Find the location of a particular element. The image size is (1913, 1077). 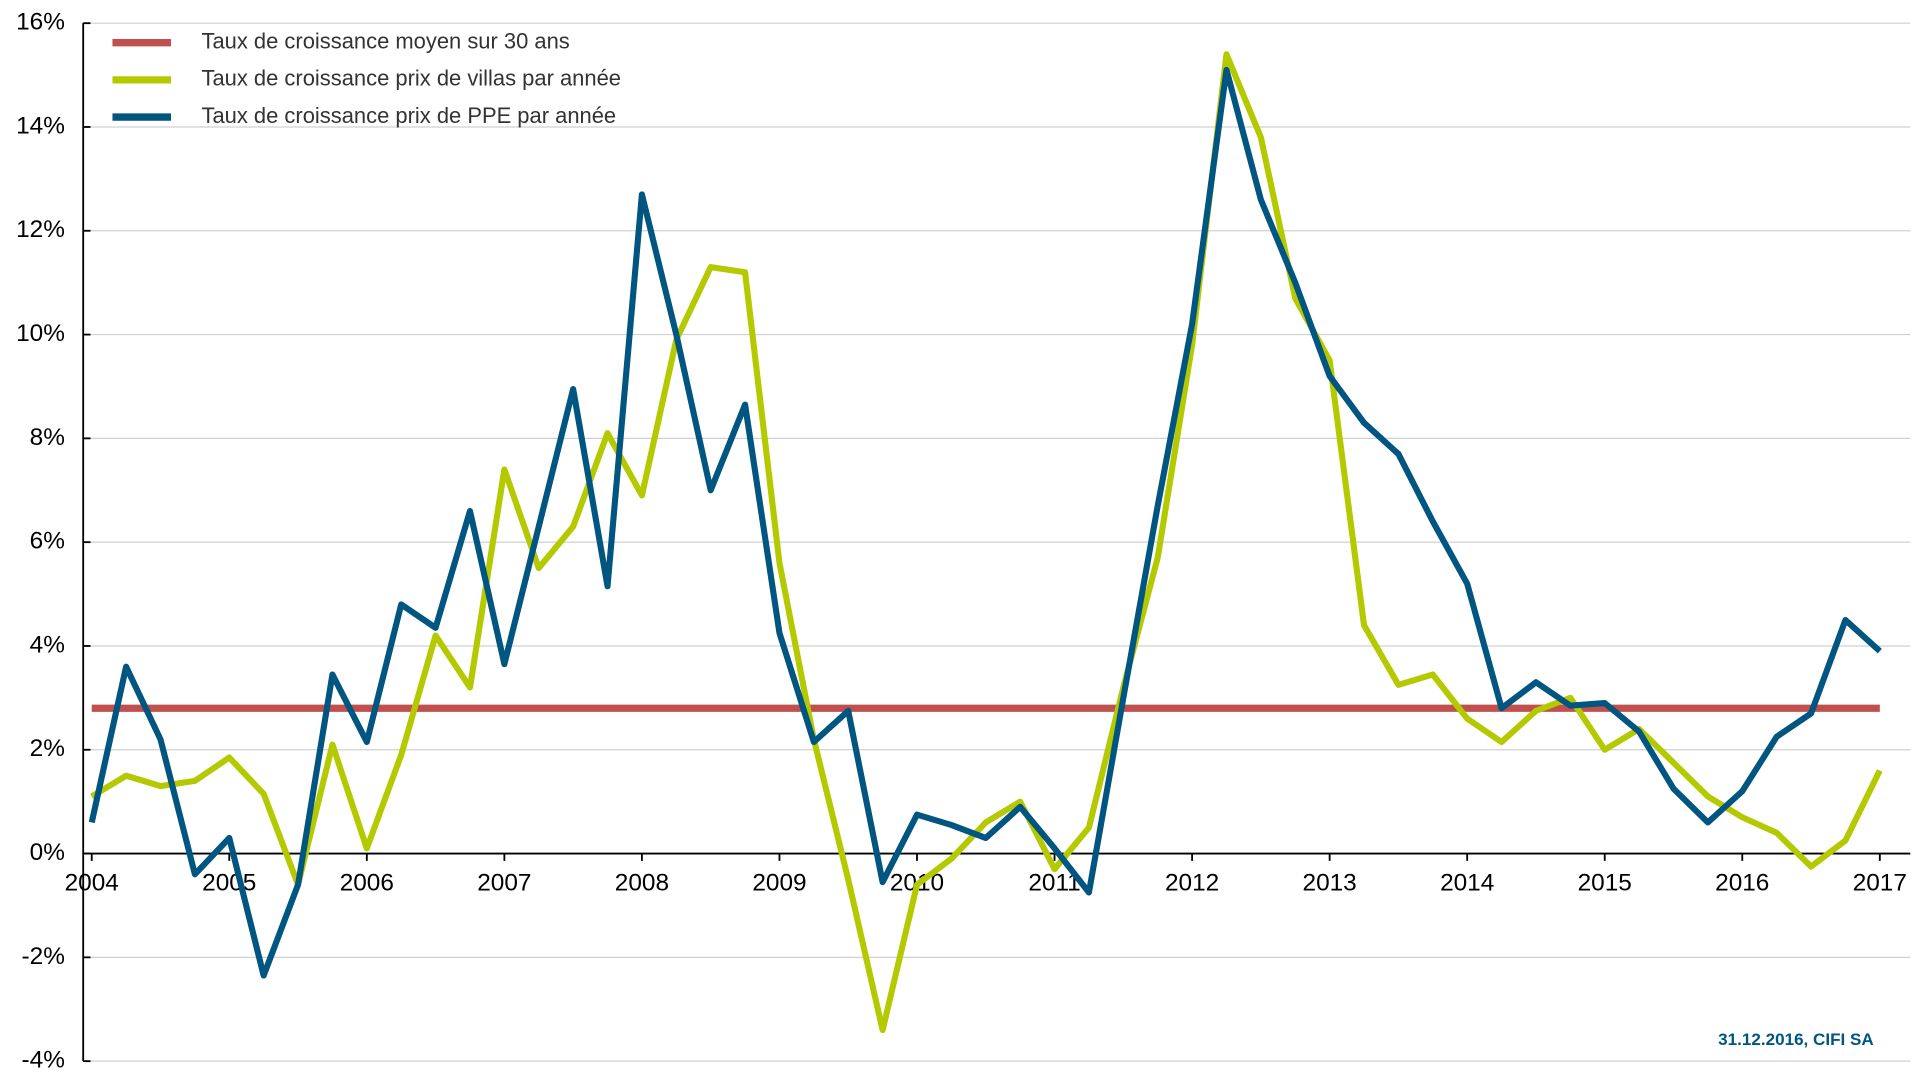

y-tick-label: -4% is located at coordinates (43, 1060).